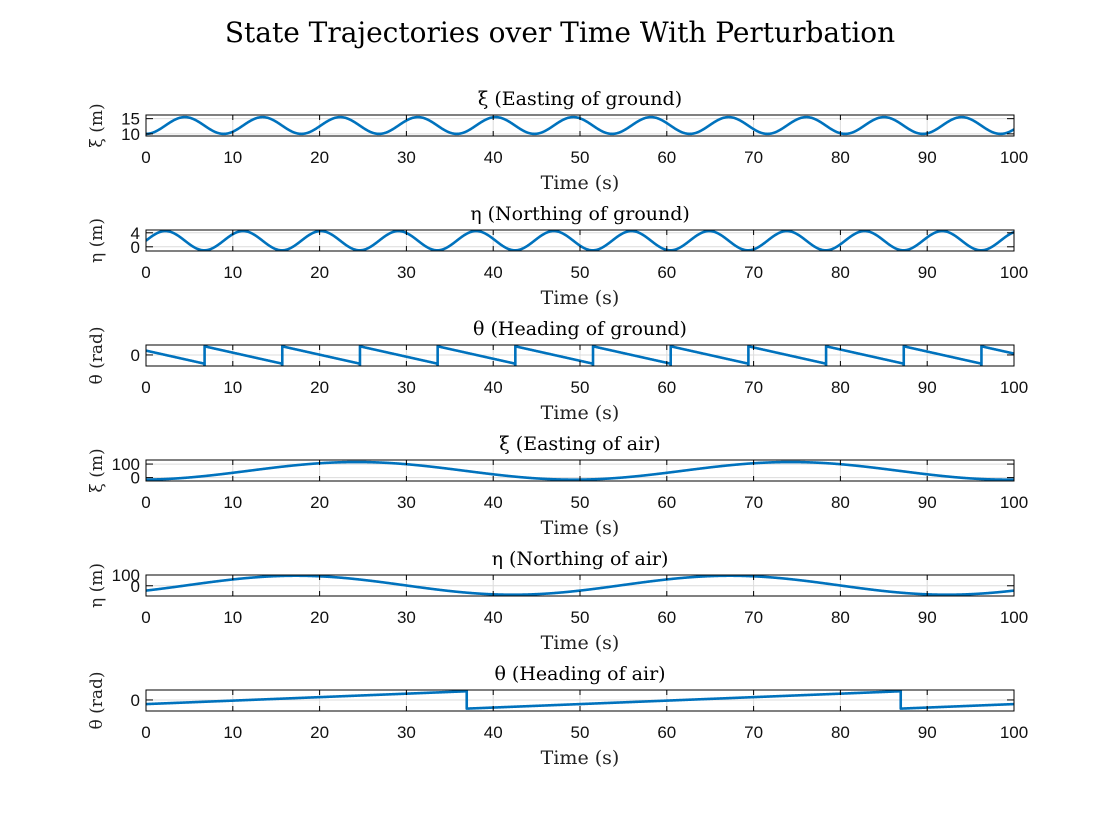 Image resolution: width=1120 pixels, height=840 pixels. What do you see at coordinates (579, 444) in the screenshot?
I see `subplot-title: ξ (Easting of air)` at bounding box center [579, 444].